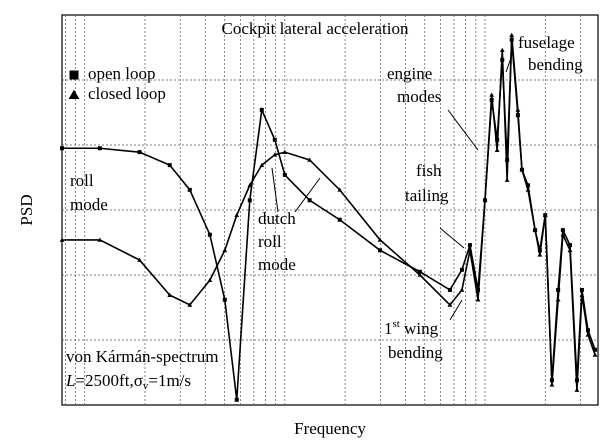 The width and height of the screenshot is (600, 442). I want to click on annotation: tailing, so click(427, 195).